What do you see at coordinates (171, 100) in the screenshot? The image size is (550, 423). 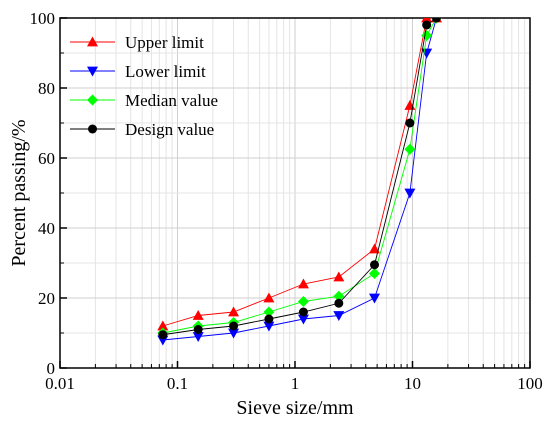 I see `legend-label: Median value` at bounding box center [171, 100].